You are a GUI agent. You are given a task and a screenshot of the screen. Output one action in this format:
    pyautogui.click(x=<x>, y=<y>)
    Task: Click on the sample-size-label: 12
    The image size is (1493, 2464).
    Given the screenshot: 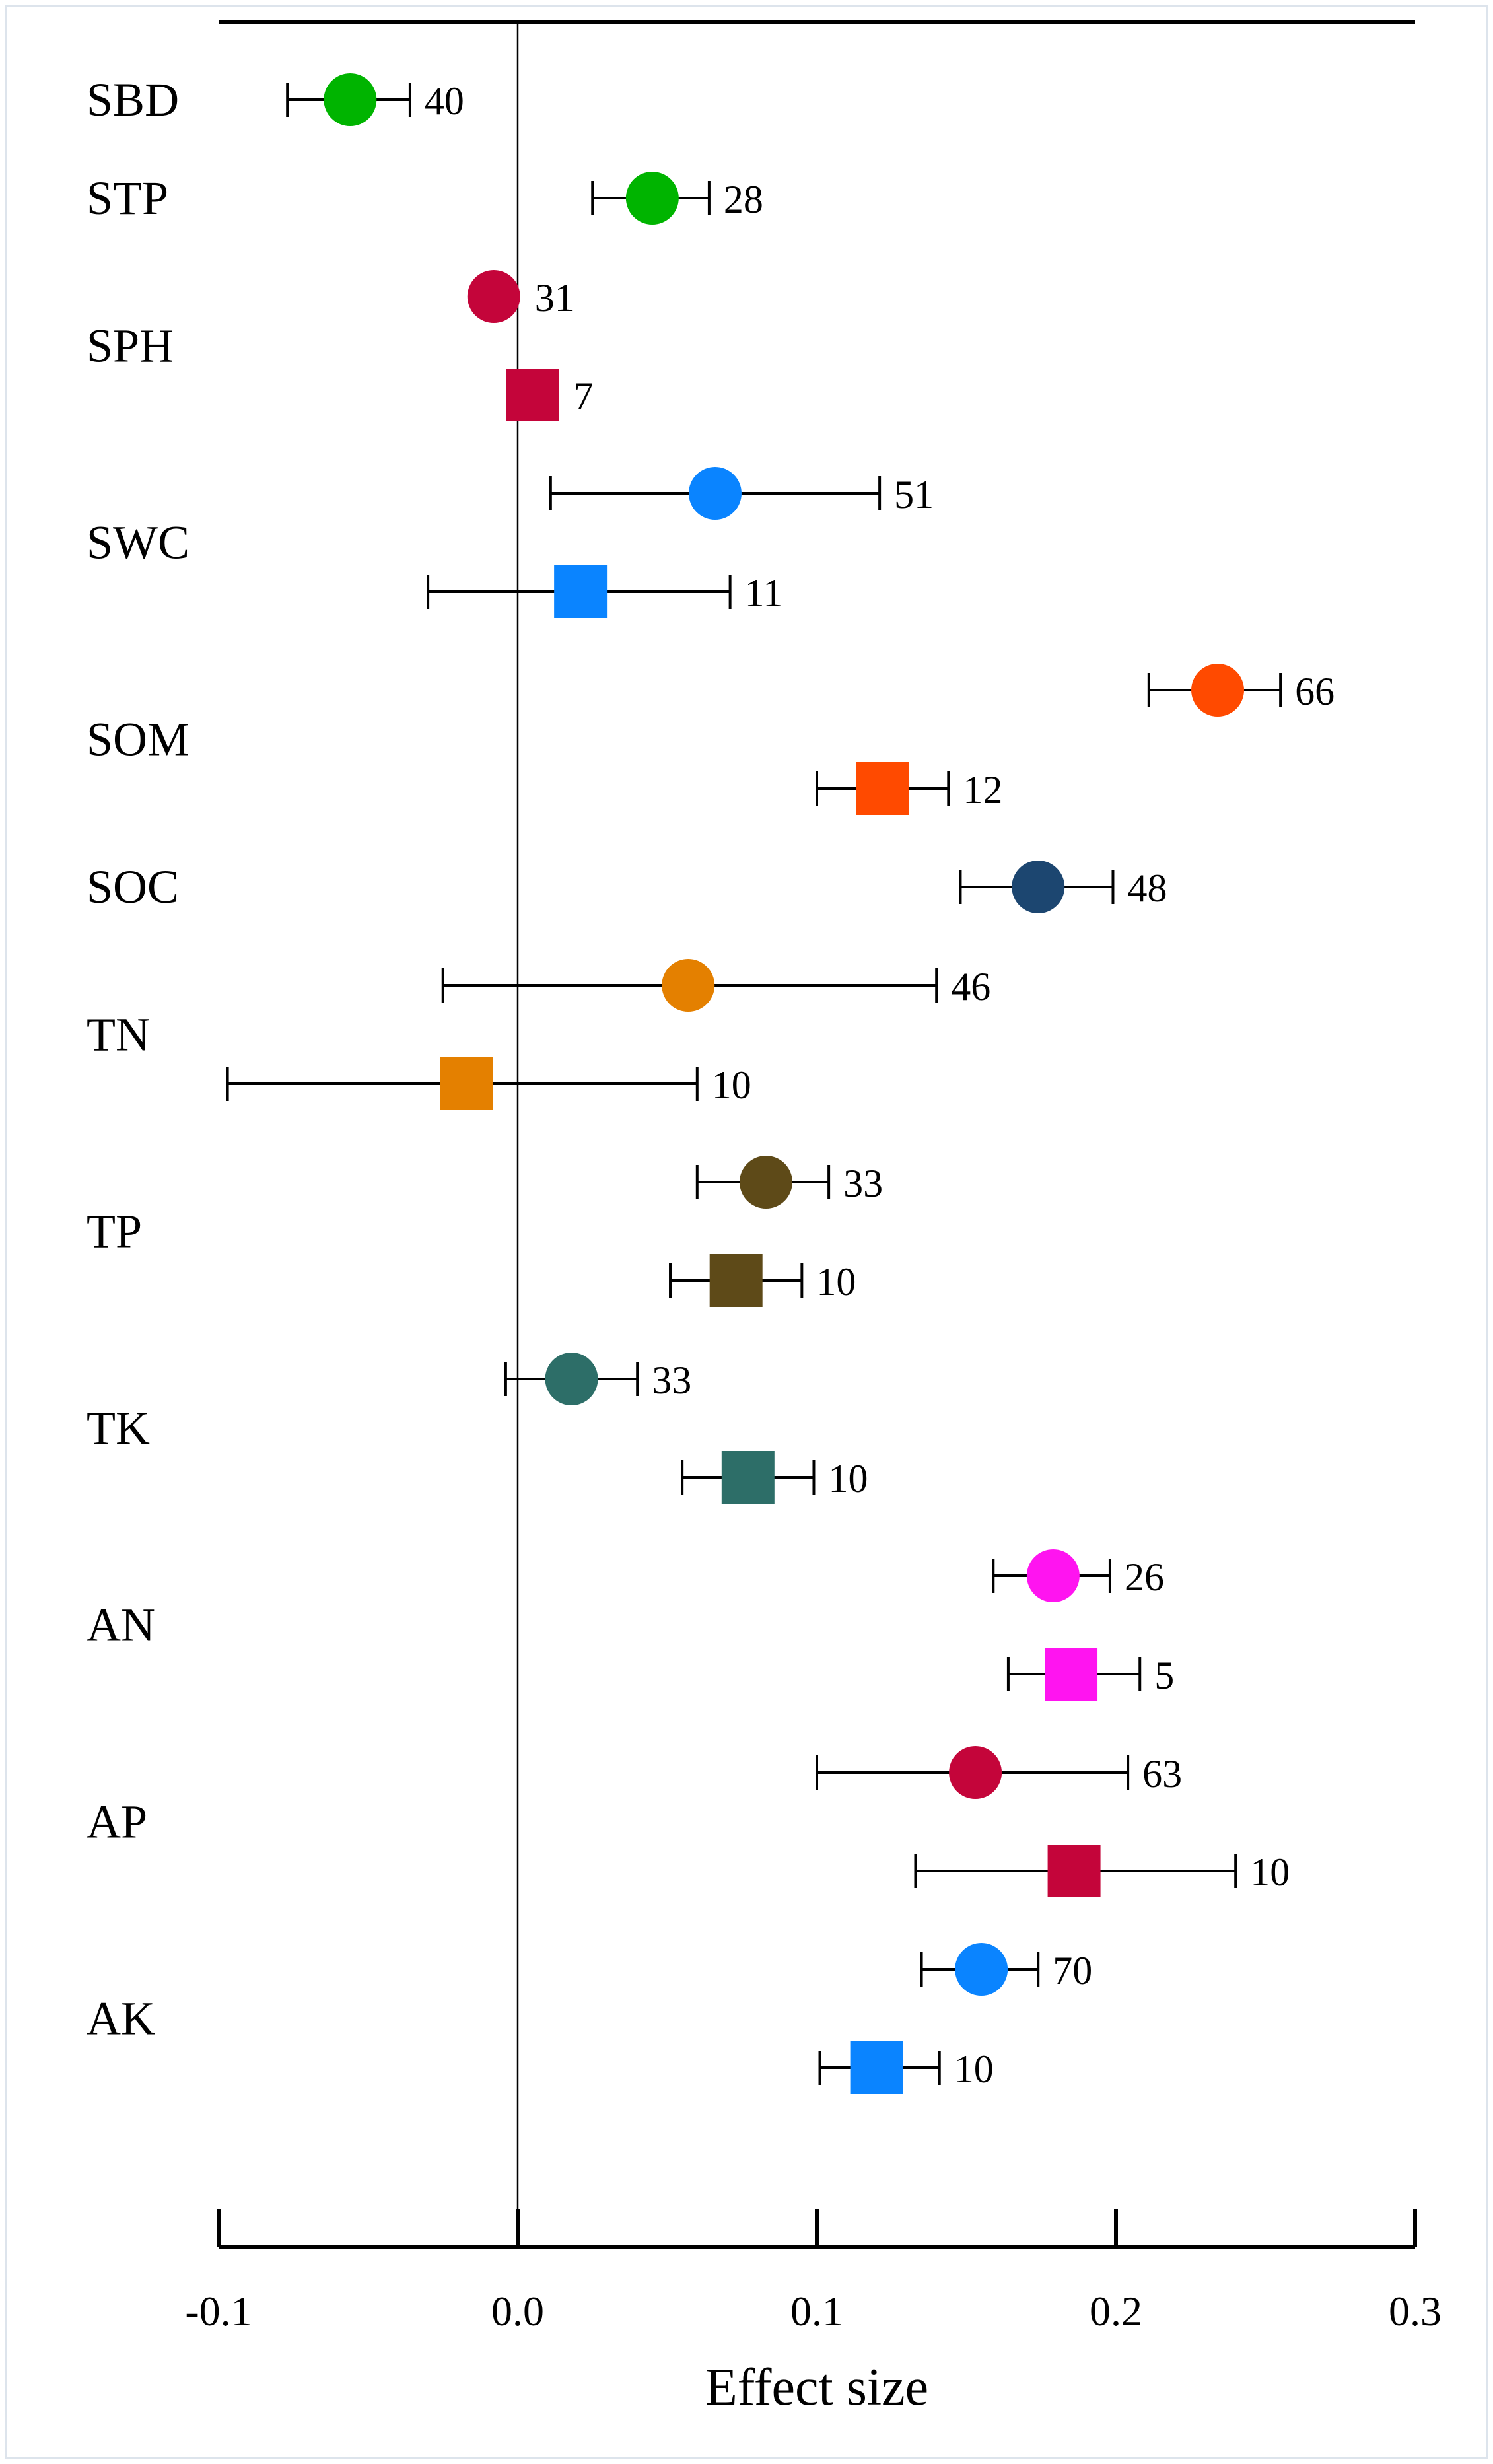 What is the action you would take?
    pyautogui.click(x=982, y=790)
    